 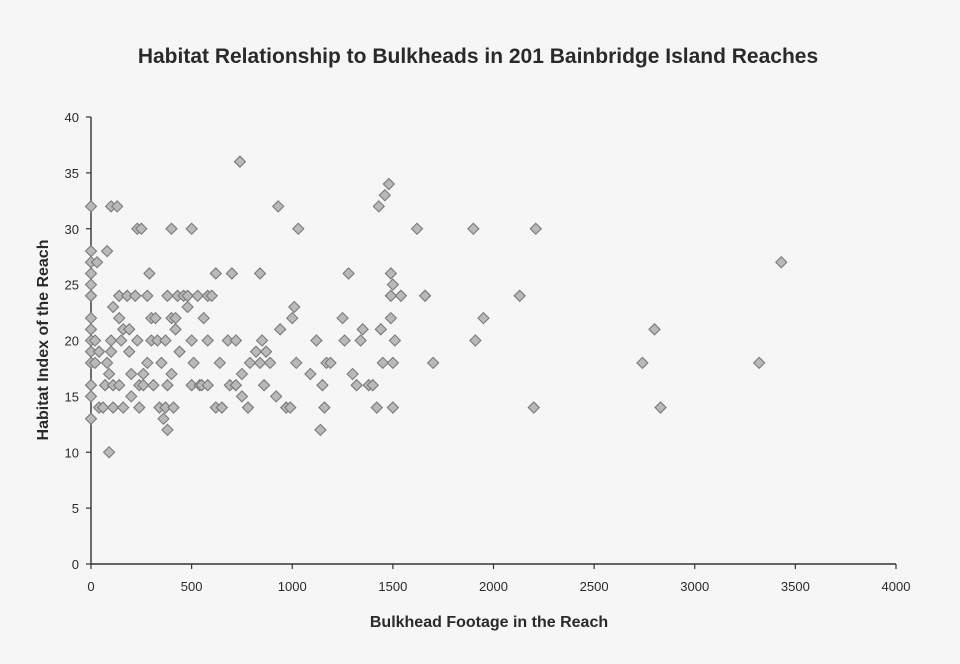 I want to click on y-tick-label: 15, so click(x=72, y=396).